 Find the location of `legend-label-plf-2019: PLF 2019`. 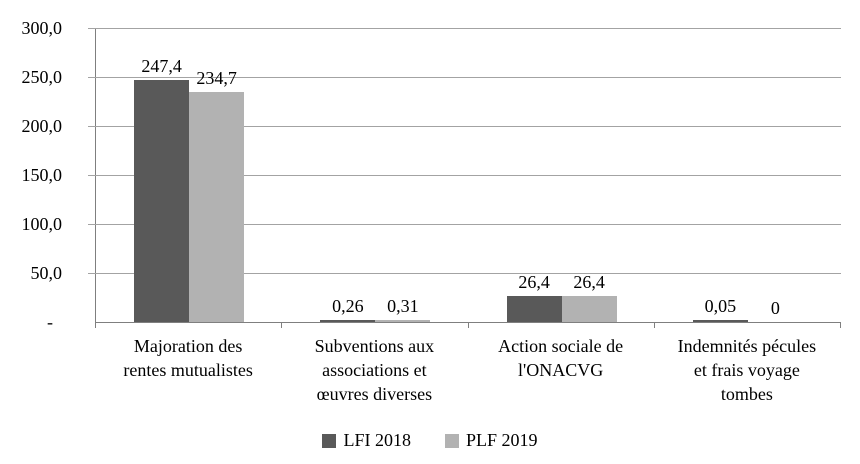

legend-label-plf-2019: PLF 2019 is located at coordinates (501, 440).